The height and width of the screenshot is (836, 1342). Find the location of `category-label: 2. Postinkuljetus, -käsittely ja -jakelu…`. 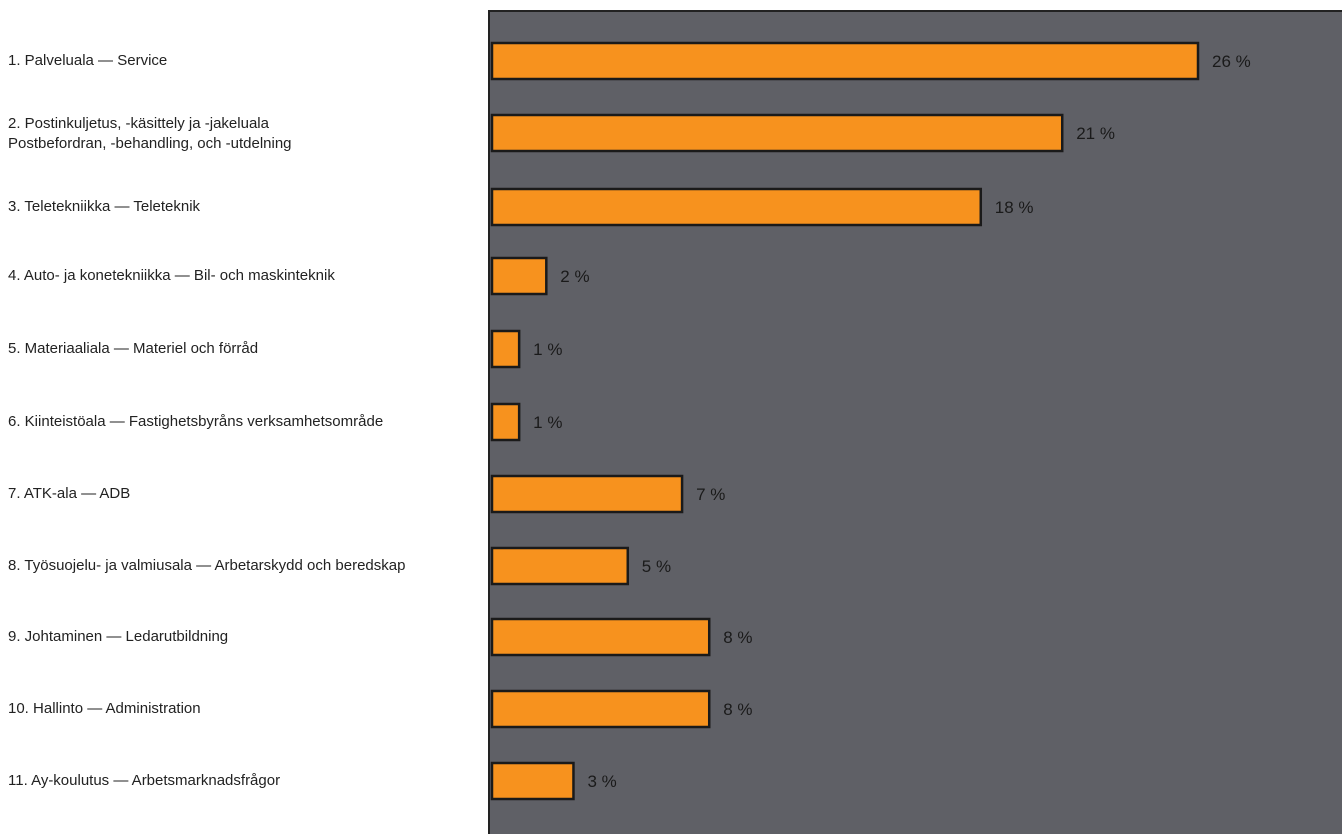

category-label: 2. Postinkuljetus, -käsittely ja -jakelu… is located at coordinates (150, 133).